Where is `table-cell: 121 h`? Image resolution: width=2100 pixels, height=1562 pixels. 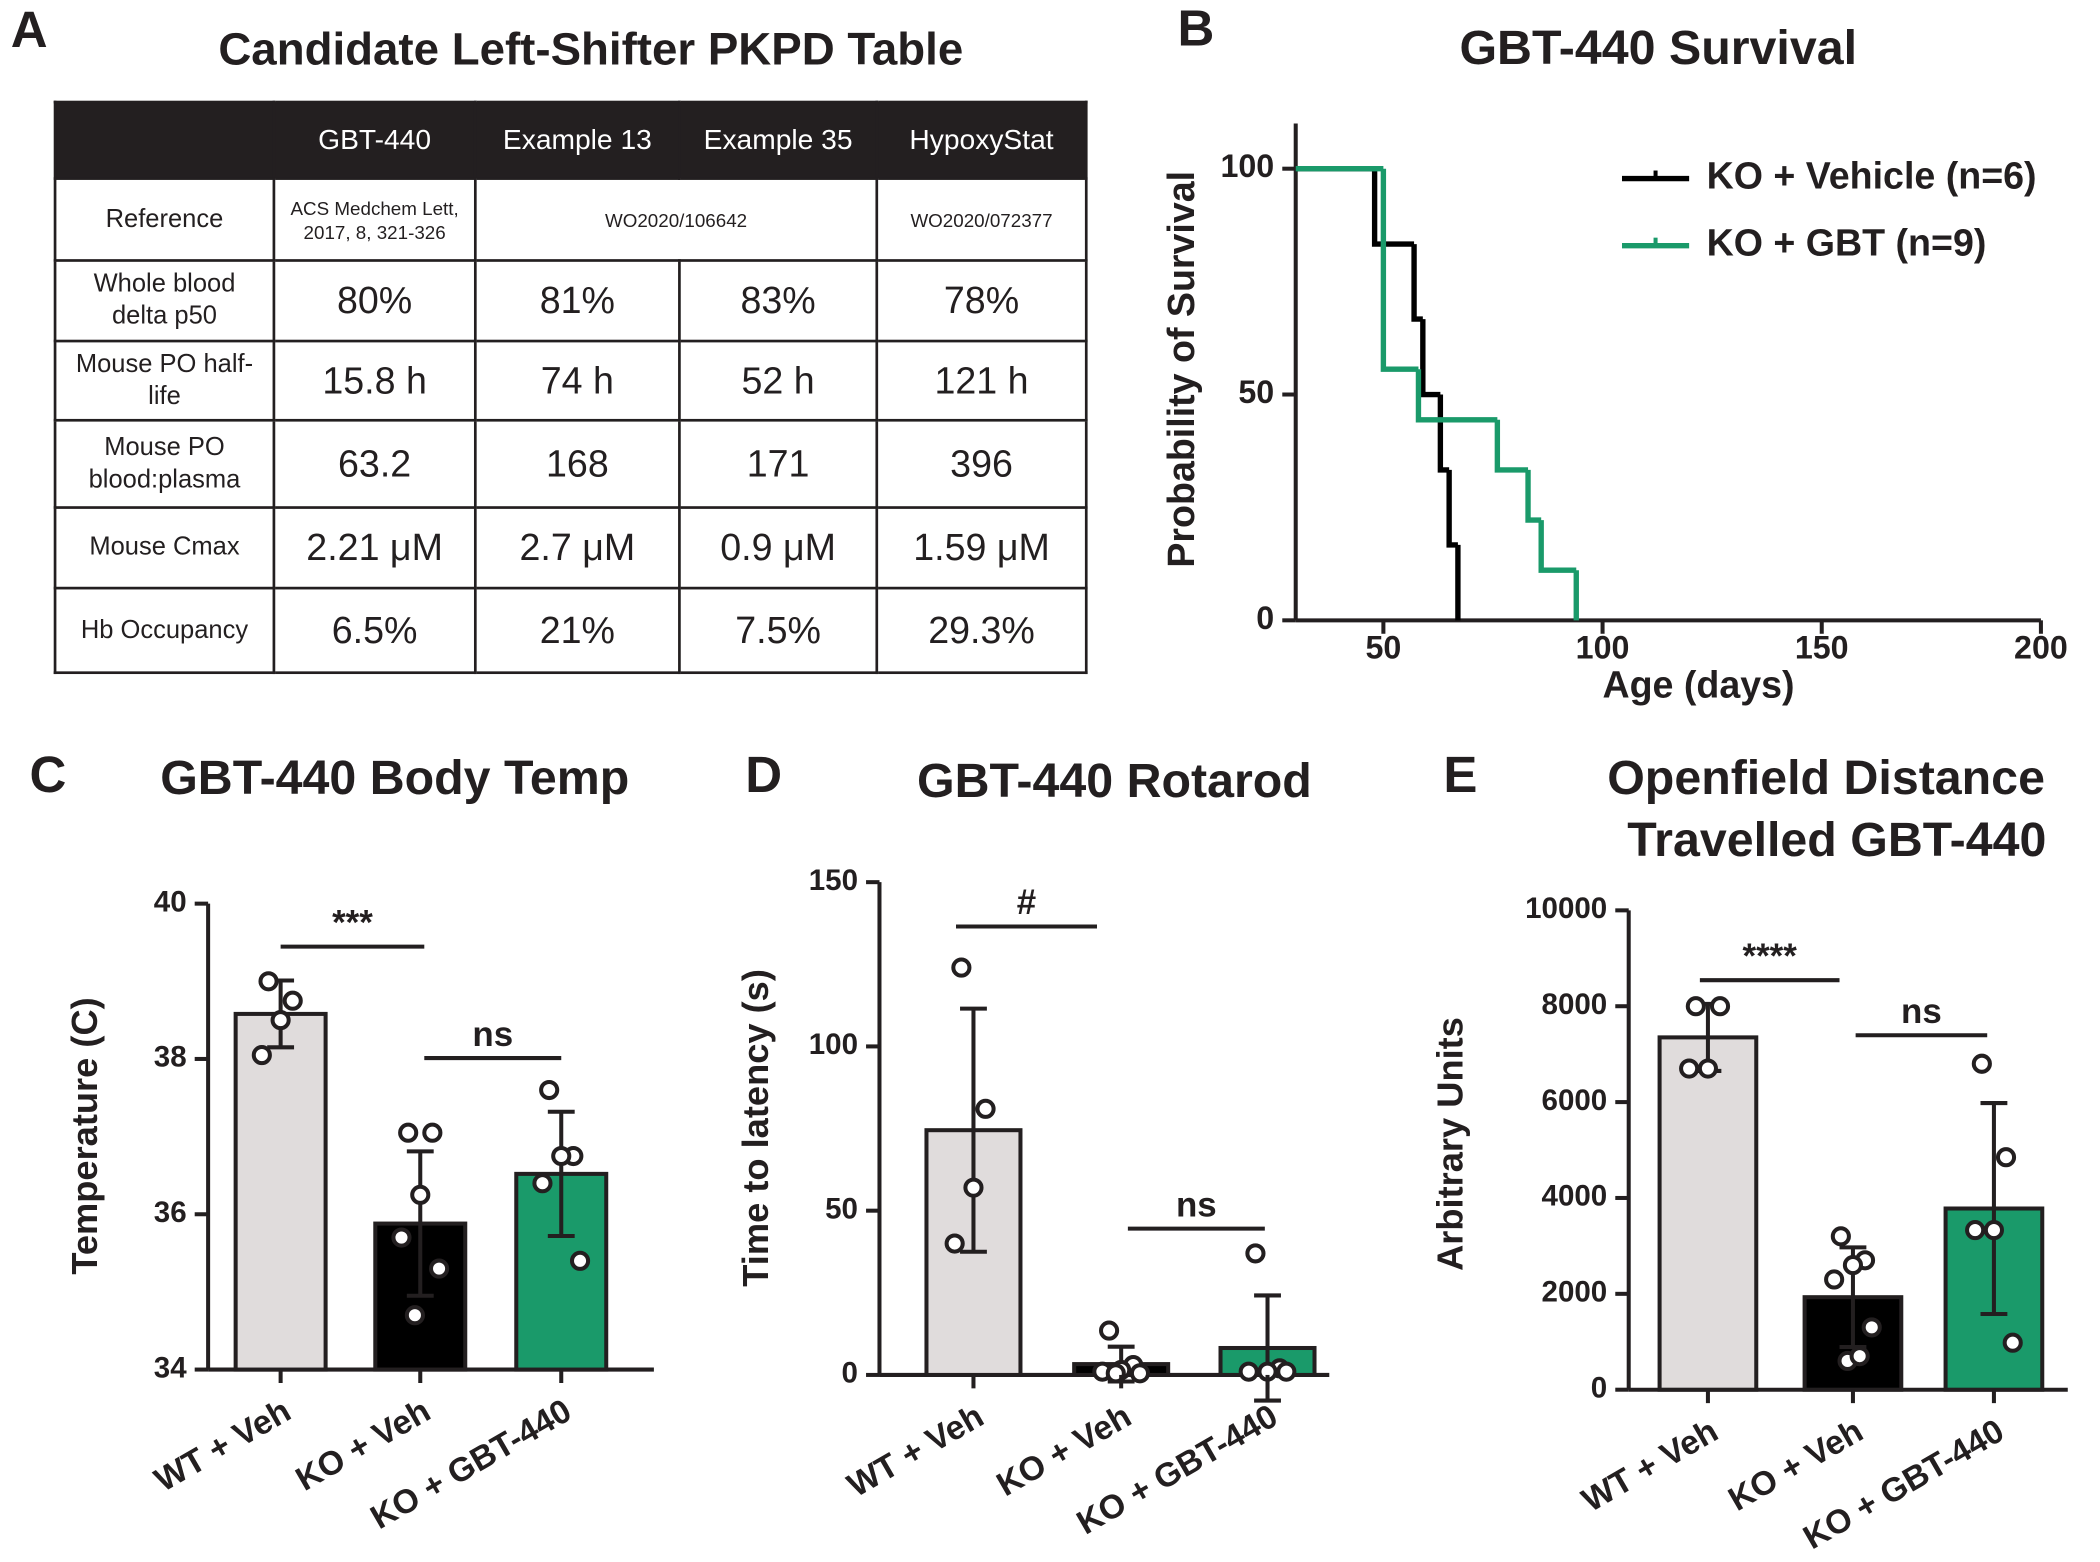 table-cell: 121 h is located at coordinates (981, 380).